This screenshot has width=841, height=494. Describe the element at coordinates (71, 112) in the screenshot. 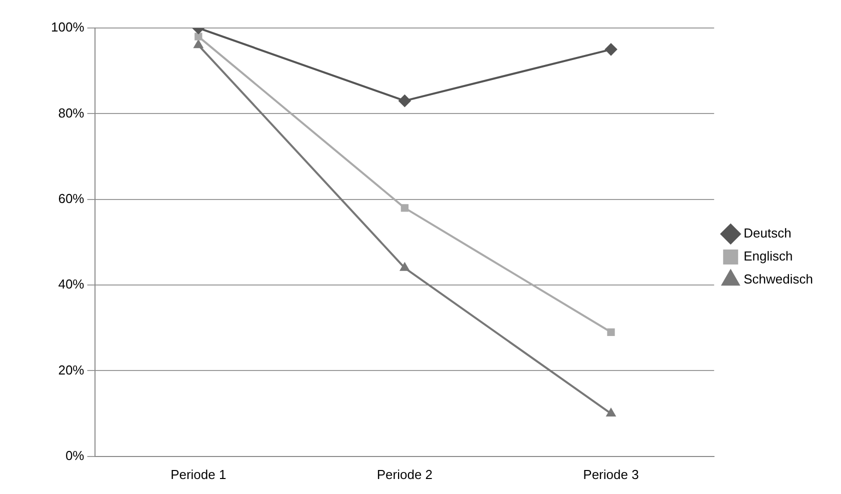

I see `y-tick-label: 80%` at that location.